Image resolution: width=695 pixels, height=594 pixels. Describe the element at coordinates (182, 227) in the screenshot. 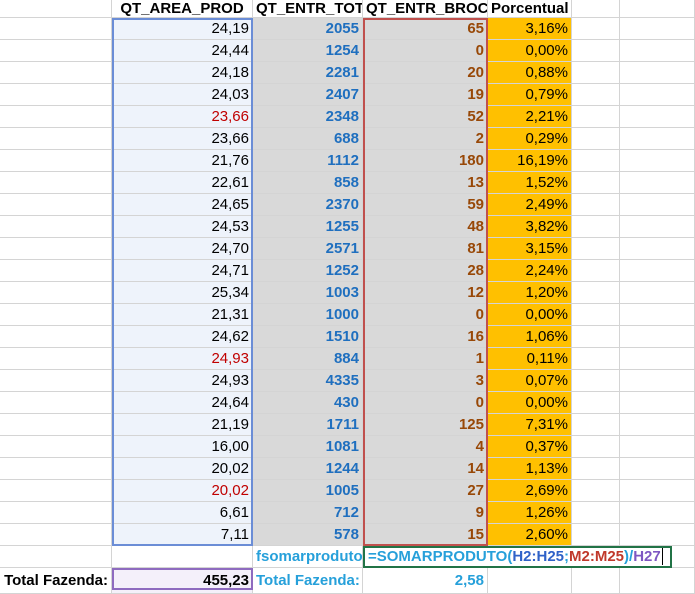

I see `area-cell: 24,53` at that location.